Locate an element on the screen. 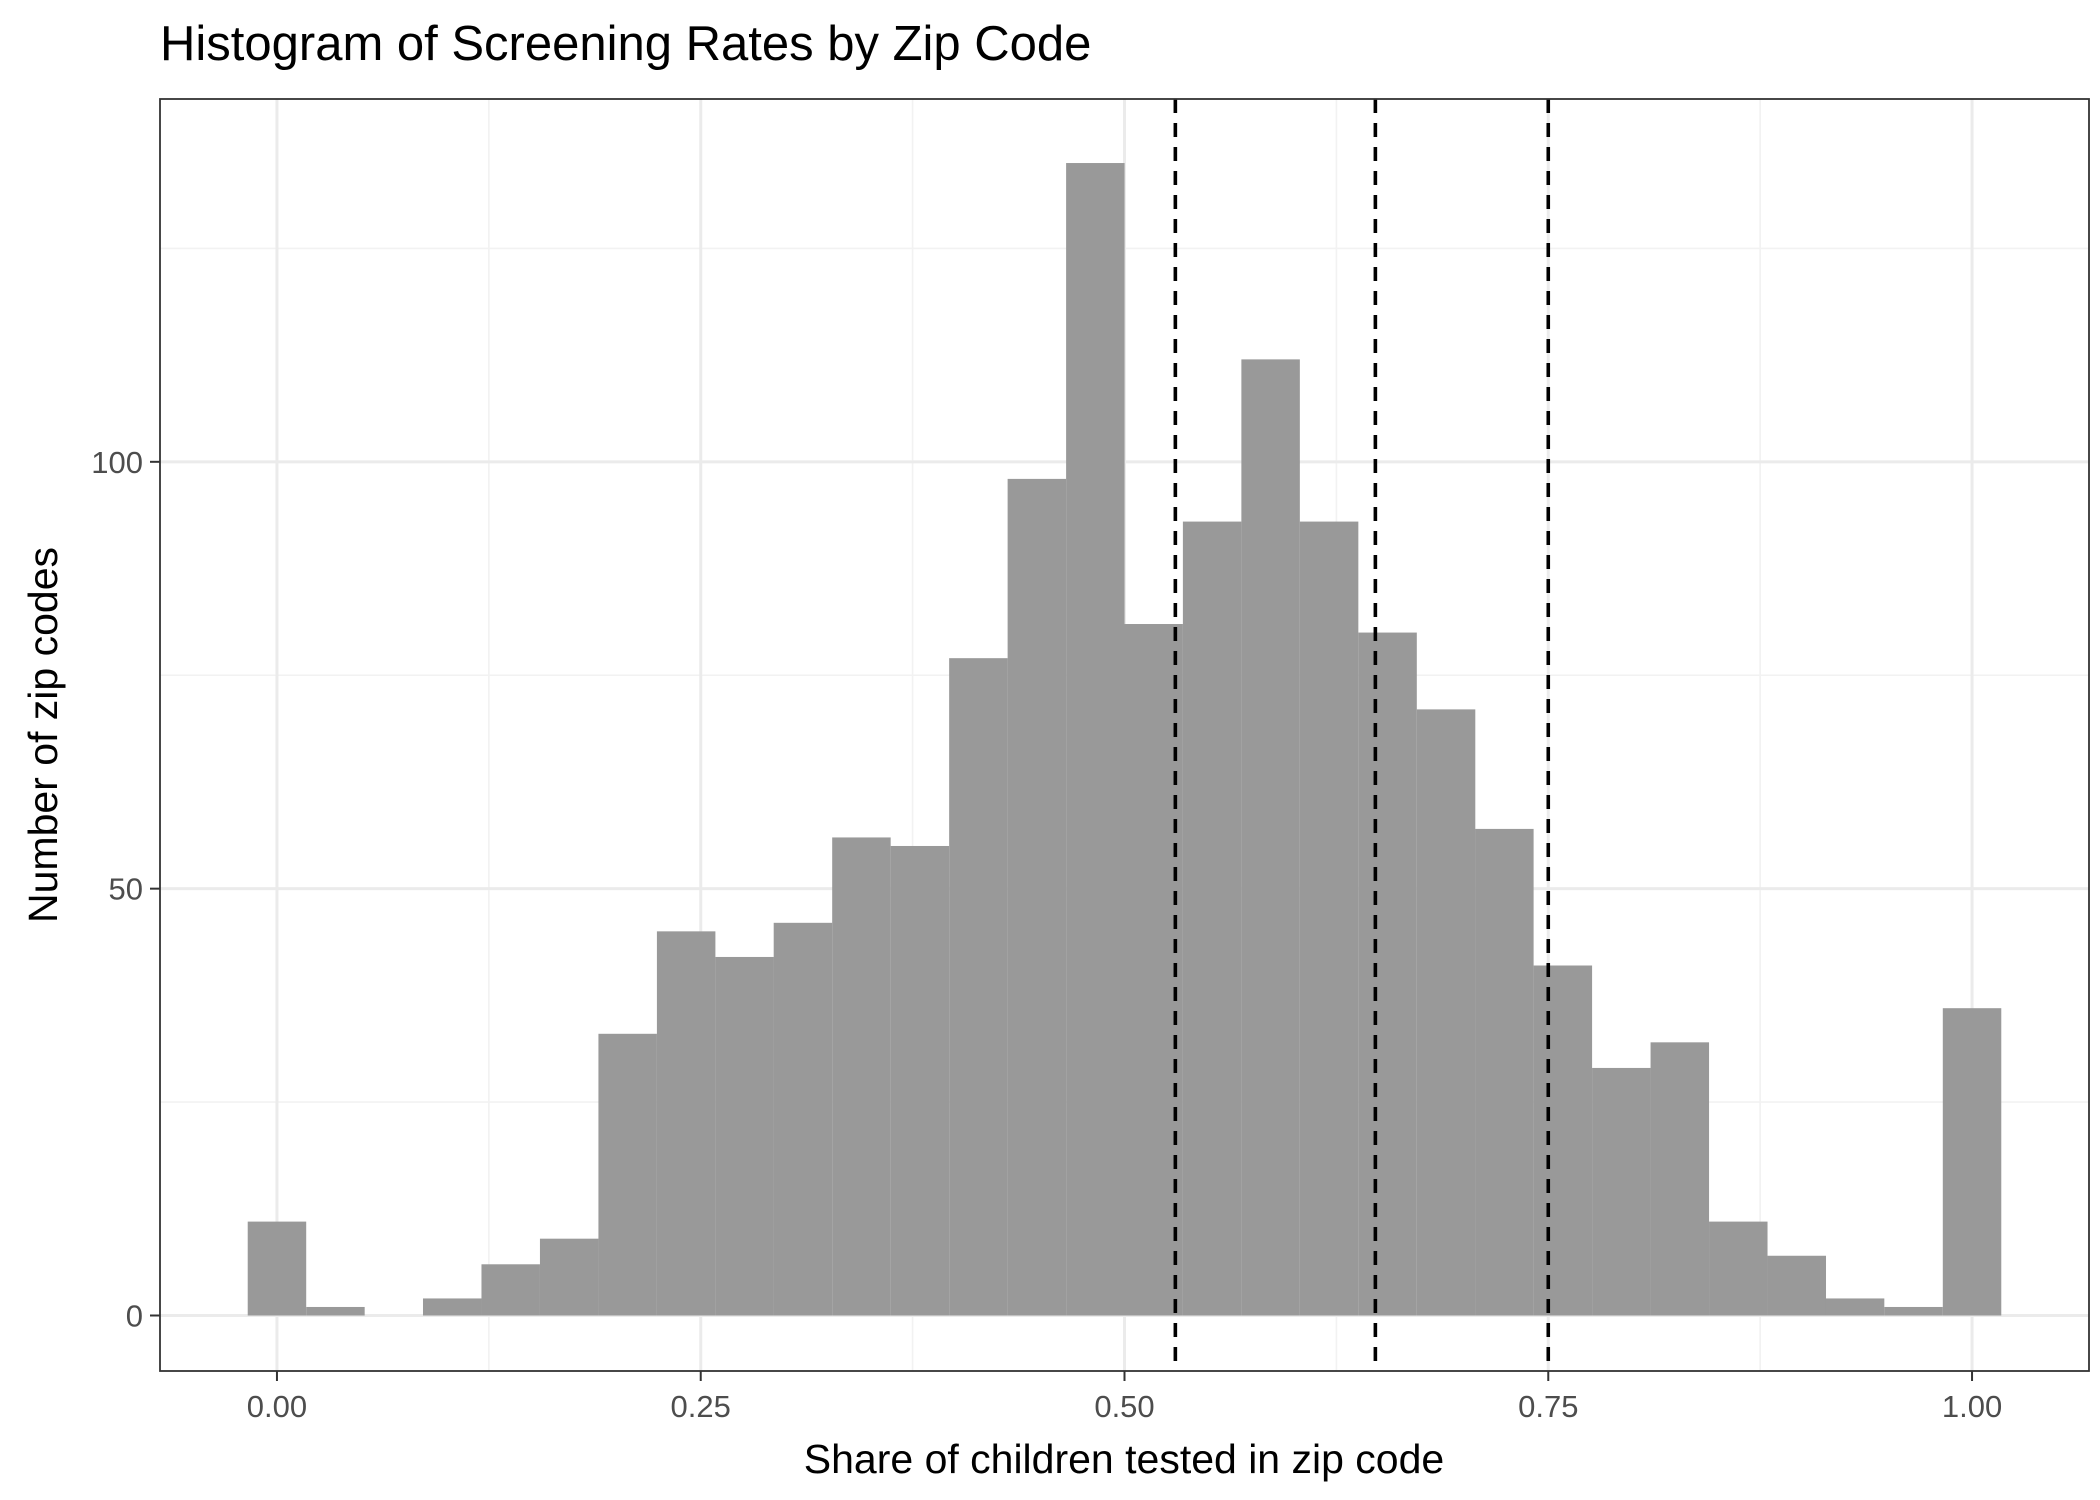 The width and height of the screenshot is (2100, 1500). y-axis-title: Number of zip codes is located at coordinates (43, 735).